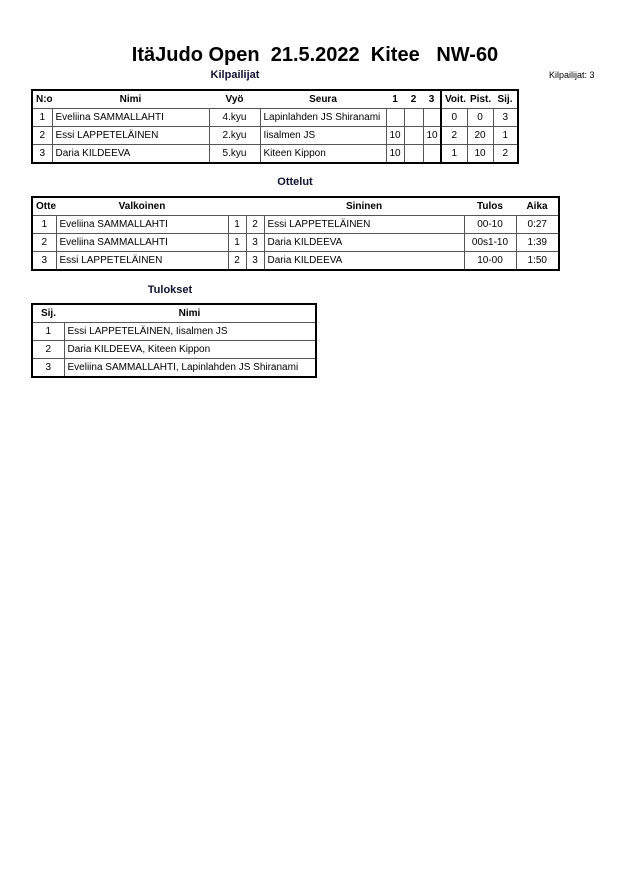 This screenshot has height=891, width=630. I want to click on competitors-heading: Kilpailijat, so click(235, 75).